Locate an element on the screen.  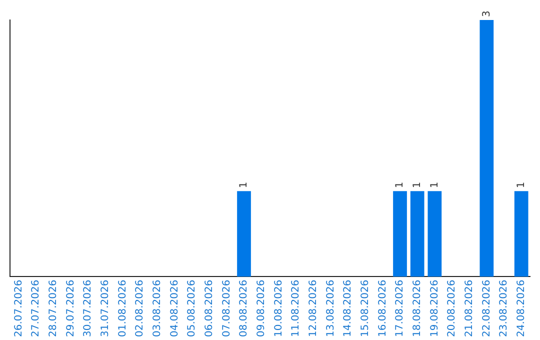
x-tick-label: 03.08.2026 is located at coordinates (157, 309).